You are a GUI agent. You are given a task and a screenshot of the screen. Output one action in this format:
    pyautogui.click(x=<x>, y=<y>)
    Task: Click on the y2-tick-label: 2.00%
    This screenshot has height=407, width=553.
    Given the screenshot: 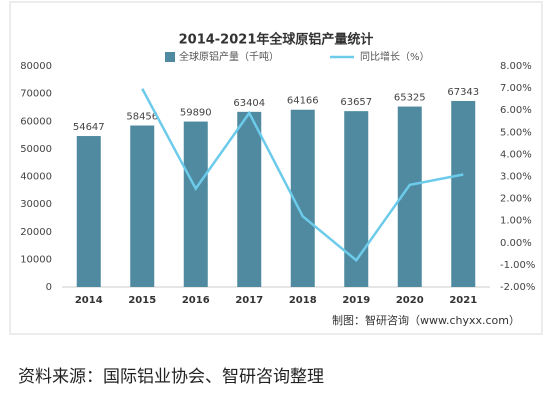 What is the action you would take?
    pyautogui.click(x=516, y=199)
    